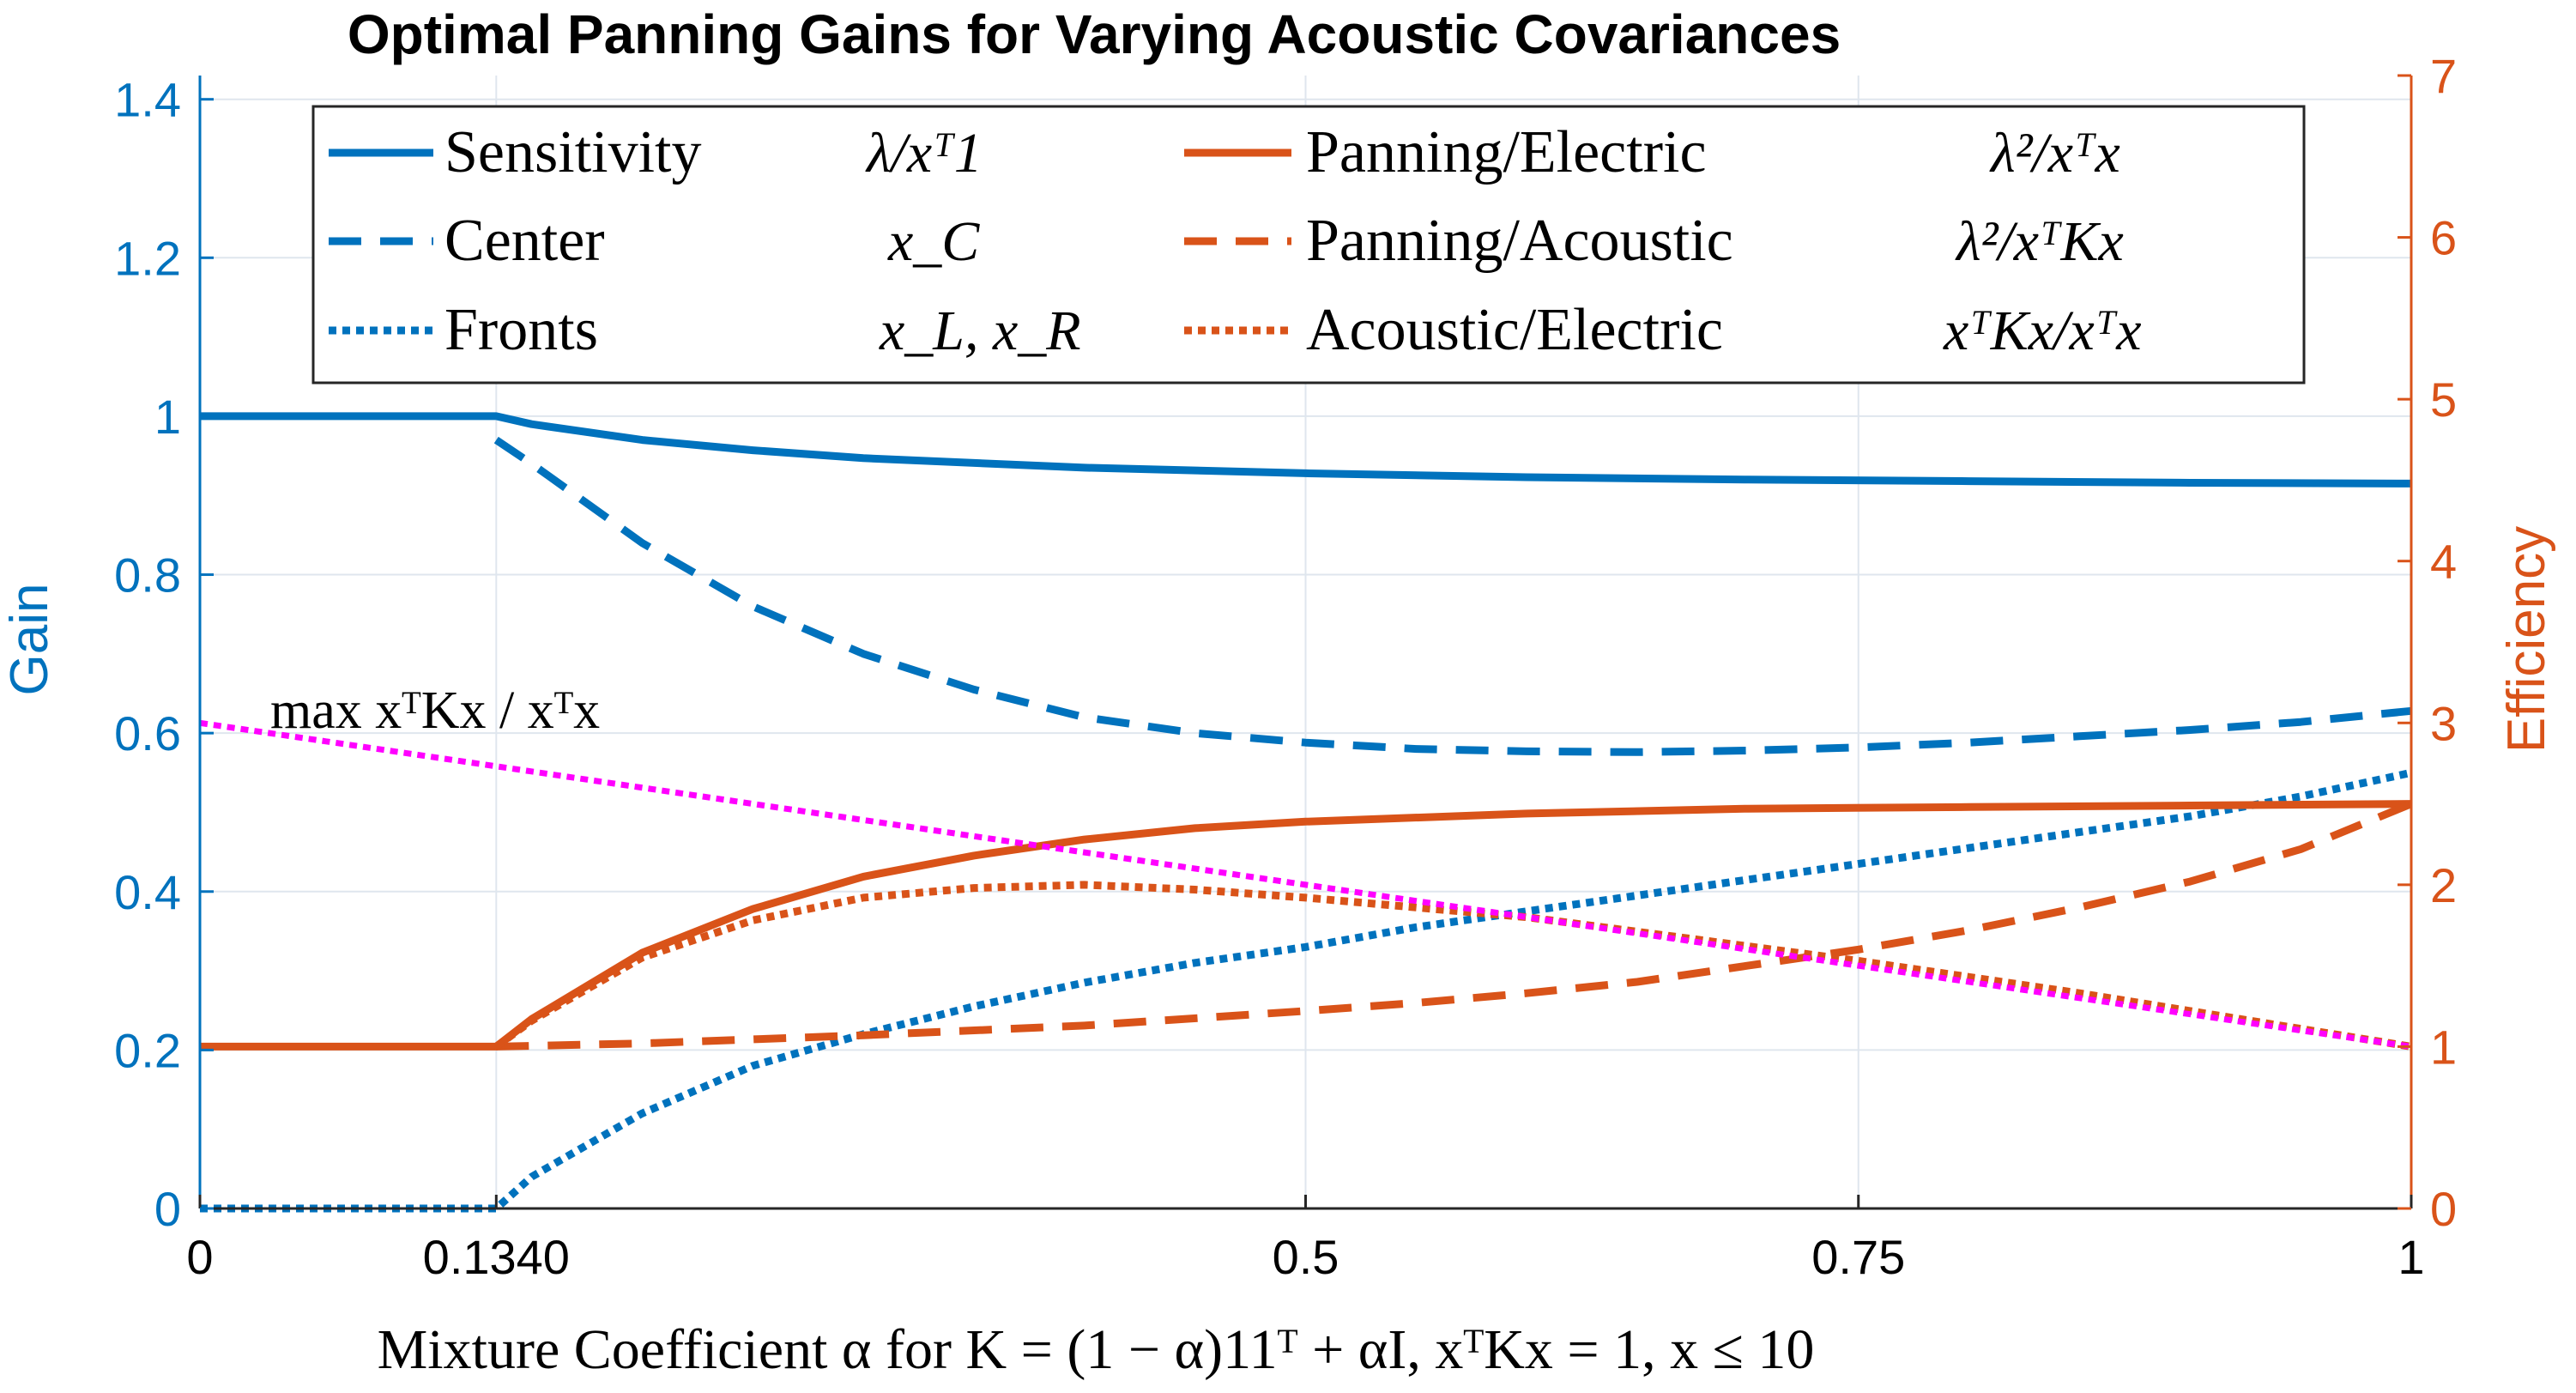  I want to click on legend-entry-panning-acoustic: Panning/Acoustic λ²/xᵀKx, so click(1654, 241).